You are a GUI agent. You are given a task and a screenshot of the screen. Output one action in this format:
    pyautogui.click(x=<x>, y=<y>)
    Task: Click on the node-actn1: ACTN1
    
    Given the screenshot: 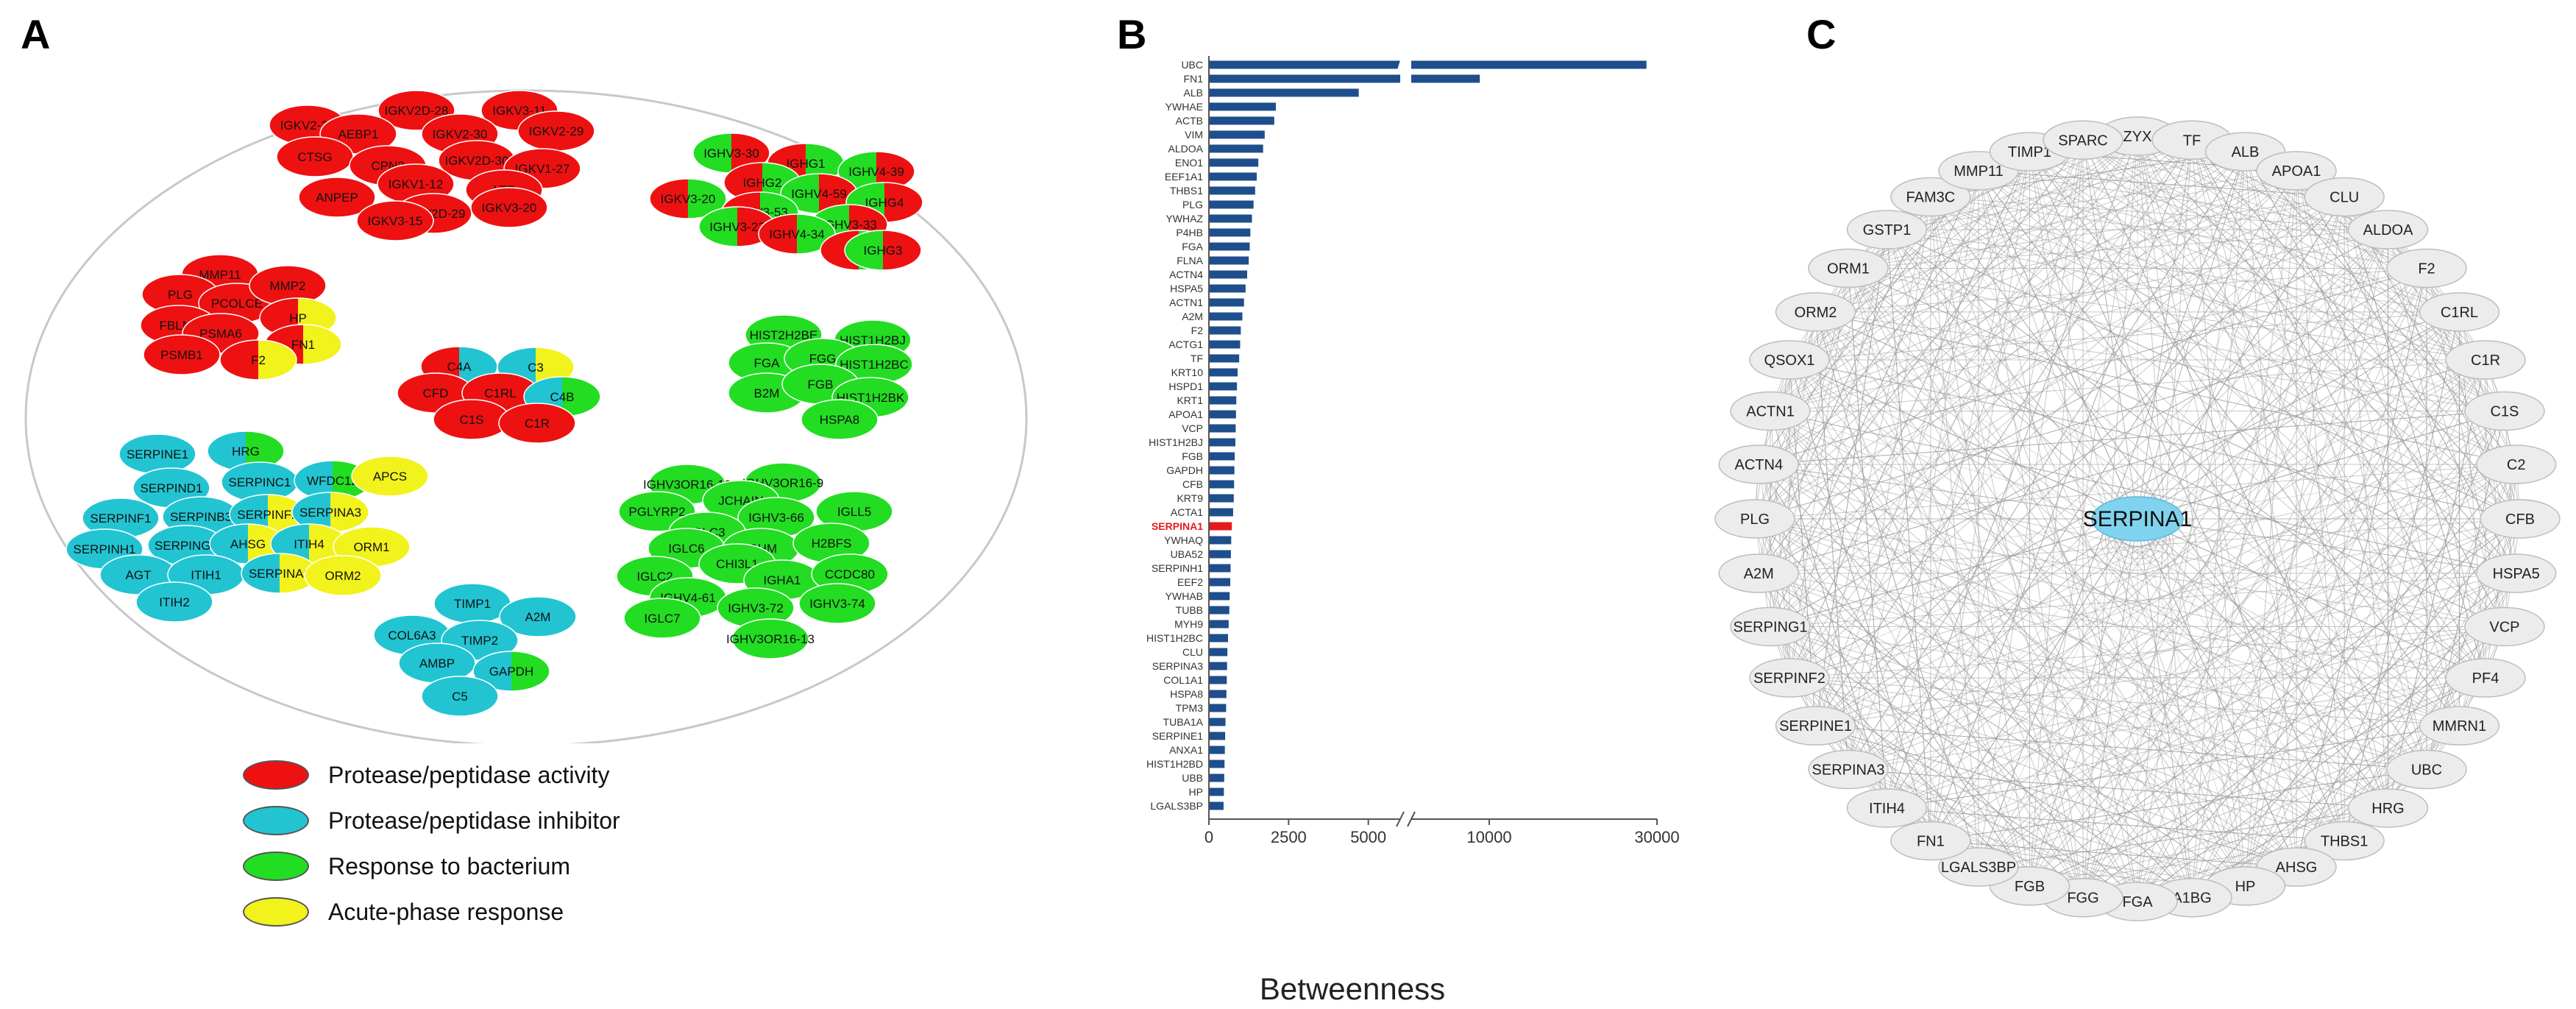 What is the action you would take?
    pyautogui.click(x=1770, y=411)
    